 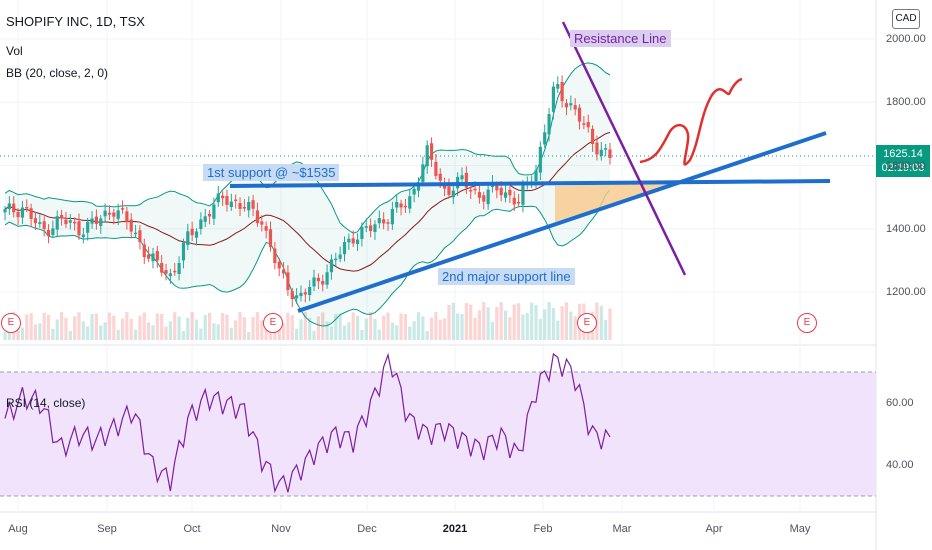 I want to click on second-support-annotation: 2nd major support line, so click(x=506, y=276).